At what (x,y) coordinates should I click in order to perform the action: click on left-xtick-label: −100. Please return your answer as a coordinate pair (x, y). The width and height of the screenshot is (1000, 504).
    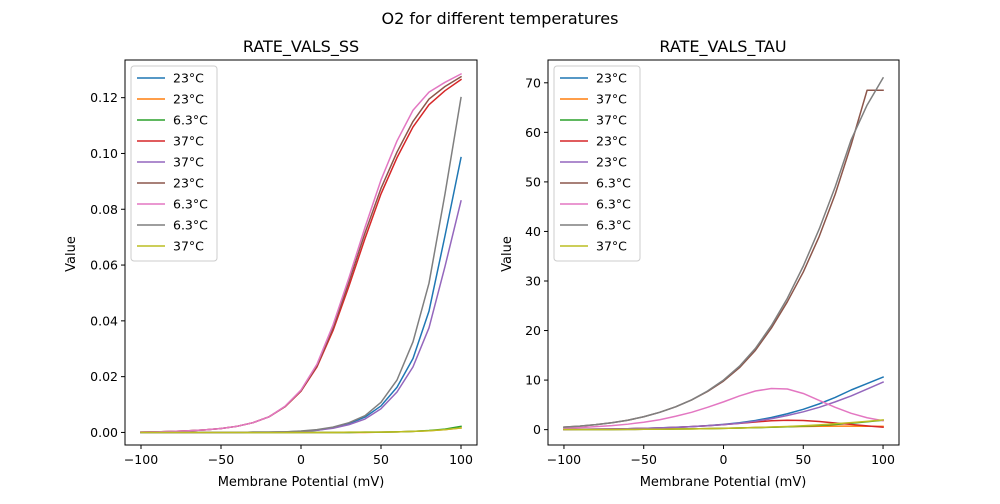
    Looking at the image, I should click on (141, 459).